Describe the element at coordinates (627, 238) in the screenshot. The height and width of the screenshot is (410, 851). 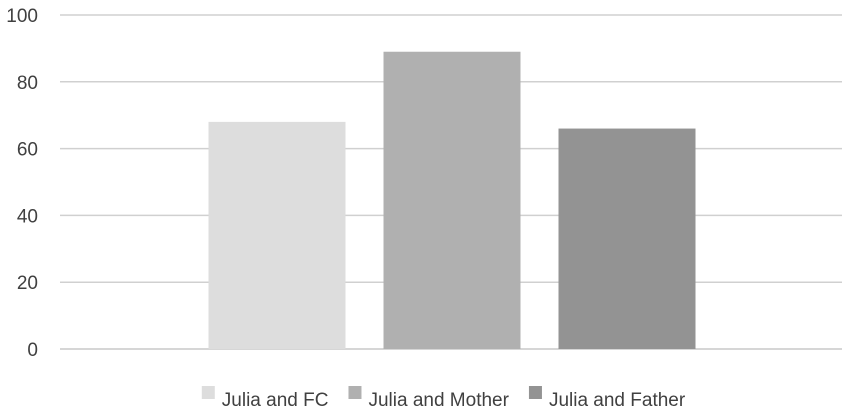
I see `bar-julia-and-father` at that location.